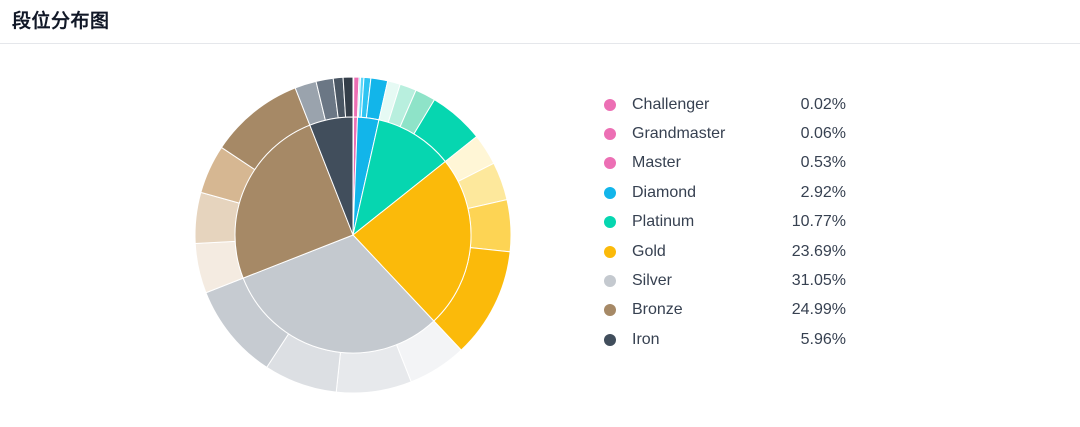  I want to click on legend-label: Grandmaster, so click(679, 134).